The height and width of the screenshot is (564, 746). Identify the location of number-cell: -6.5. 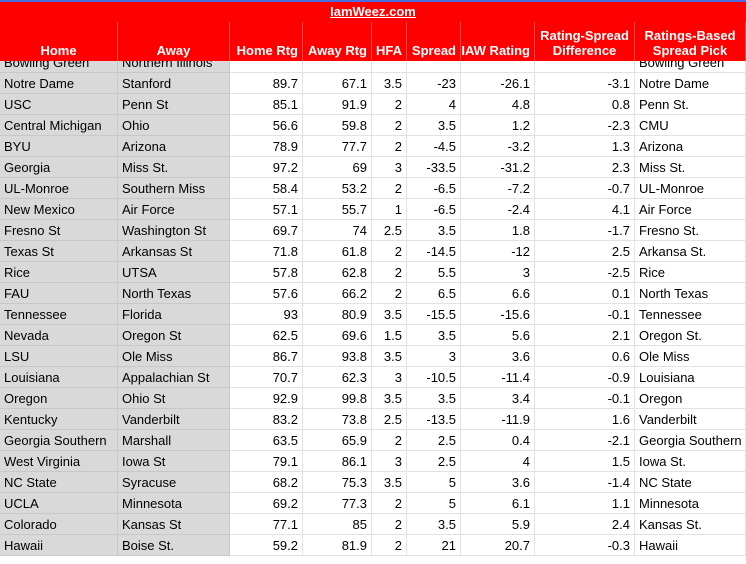
(434, 188).